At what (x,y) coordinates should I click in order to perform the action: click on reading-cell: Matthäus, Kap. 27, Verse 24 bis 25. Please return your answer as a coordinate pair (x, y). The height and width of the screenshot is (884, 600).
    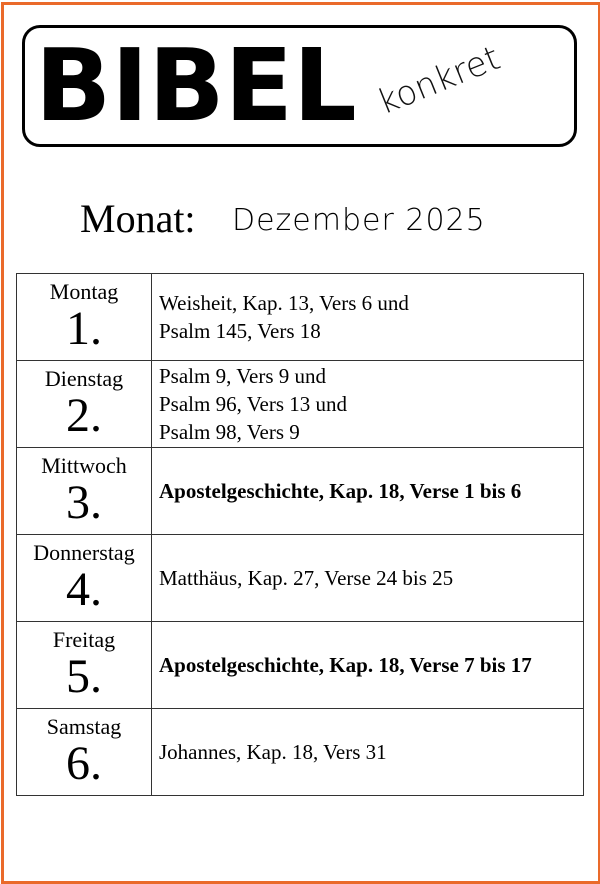
    Looking at the image, I should click on (367, 578).